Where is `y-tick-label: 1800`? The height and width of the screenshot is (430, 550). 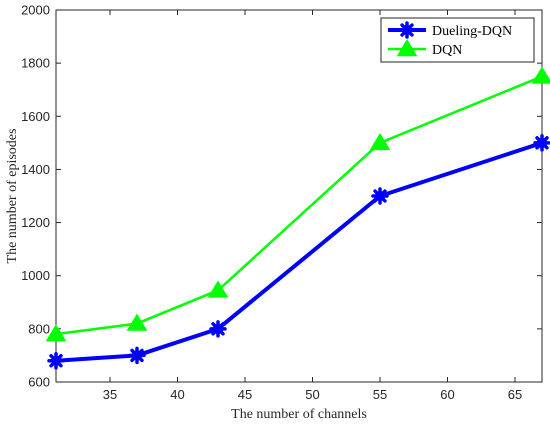 y-tick-label: 1800 is located at coordinates (35, 63).